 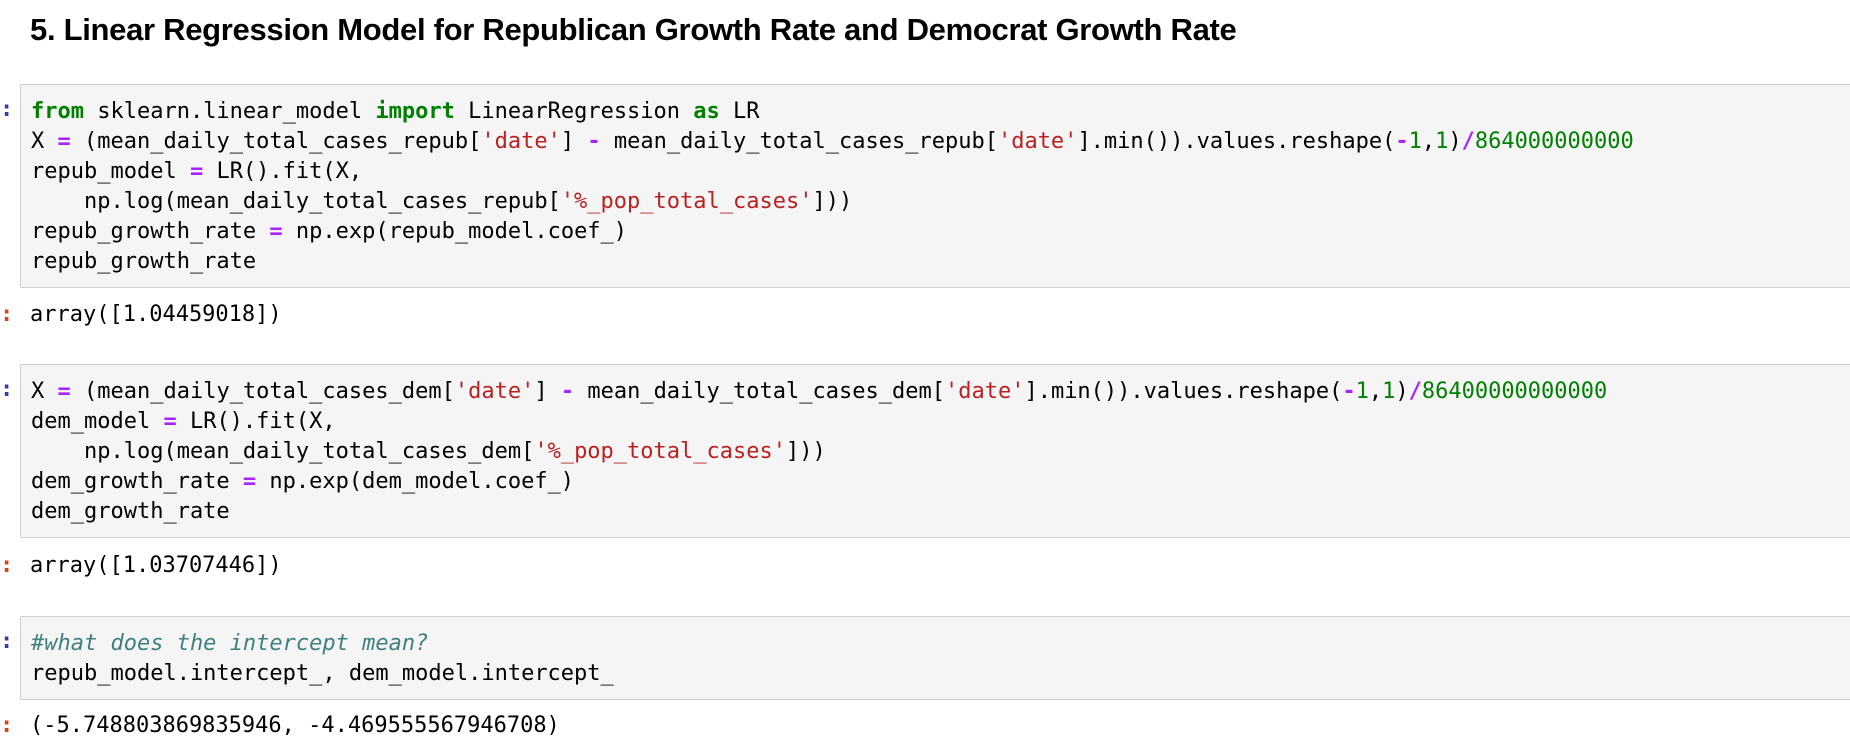 What do you see at coordinates (110, 171) in the screenshot?
I see `code-token: repub_model` at bounding box center [110, 171].